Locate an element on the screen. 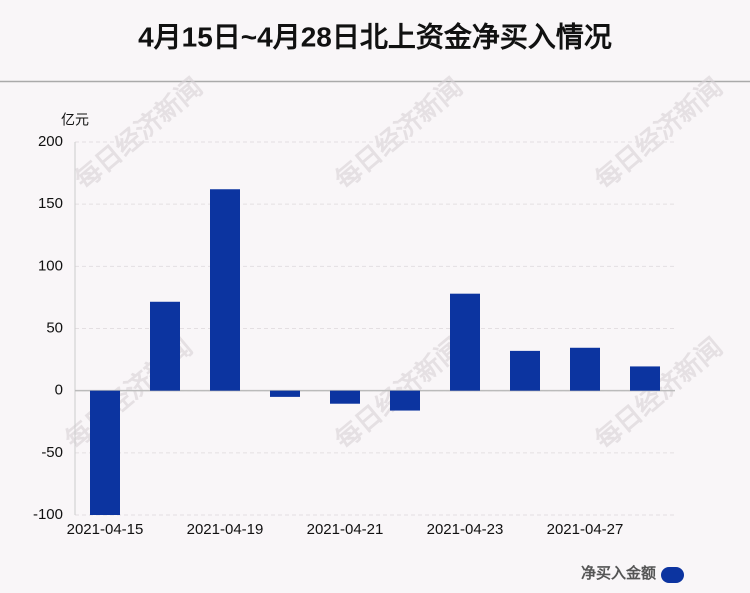 The height and width of the screenshot is (593, 750). legend-label: 净买入金额 is located at coordinates (618, 573).